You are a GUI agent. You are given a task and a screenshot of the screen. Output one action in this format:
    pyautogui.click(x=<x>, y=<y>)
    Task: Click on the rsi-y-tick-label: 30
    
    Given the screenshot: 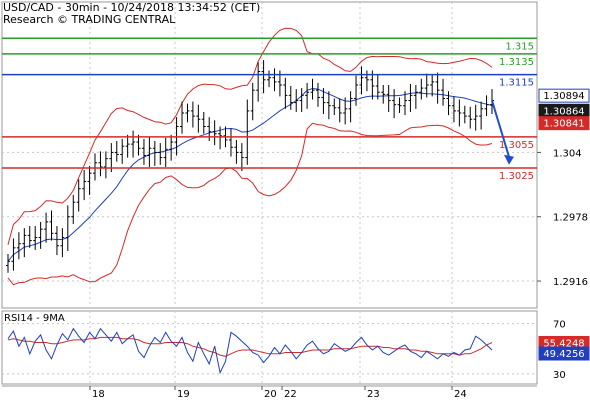 What is the action you would take?
    pyautogui.click(x=559, y=375)
    